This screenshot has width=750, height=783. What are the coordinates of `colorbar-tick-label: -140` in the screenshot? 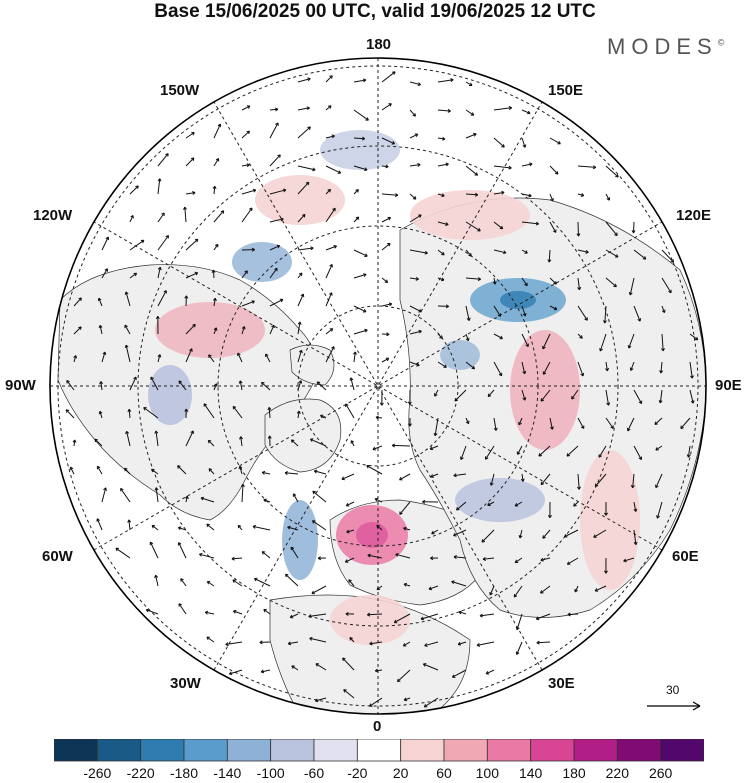 It's located at (227, 773).